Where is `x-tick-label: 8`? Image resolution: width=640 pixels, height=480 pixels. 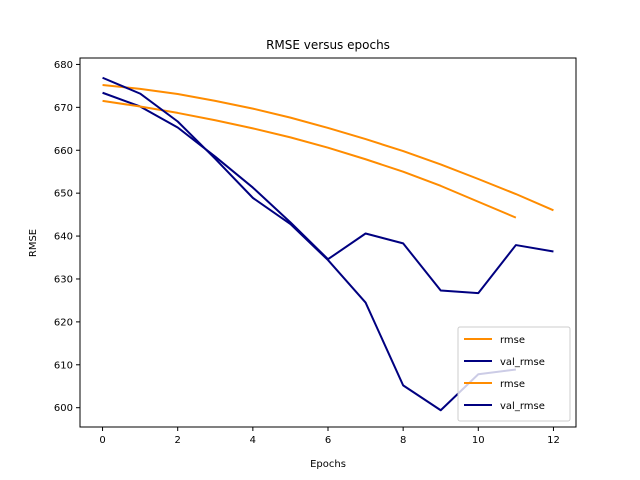
x-tick-label: 8 is located at coordinates (403, 440).